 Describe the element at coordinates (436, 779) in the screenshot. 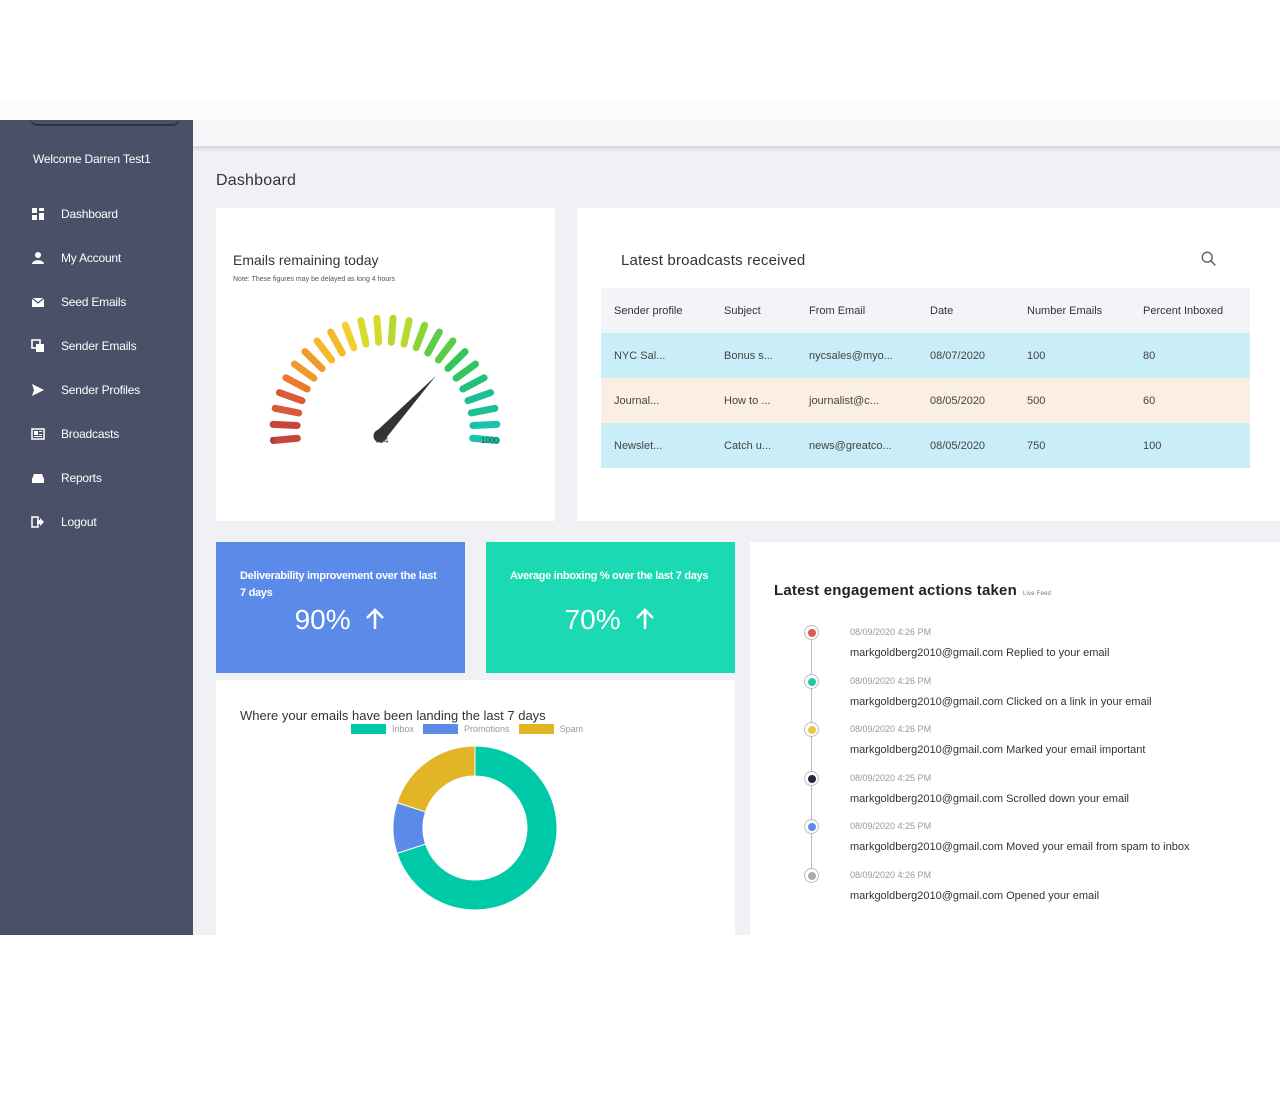

I see `donut-slice-spam` at that location.